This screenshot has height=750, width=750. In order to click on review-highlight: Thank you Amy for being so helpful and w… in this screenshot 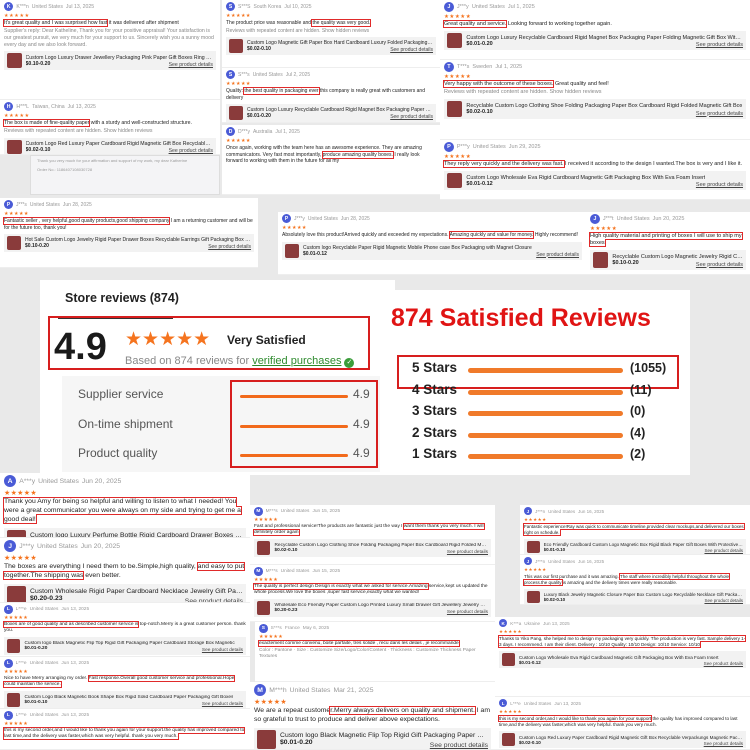, I will do `click(122, 510)`.